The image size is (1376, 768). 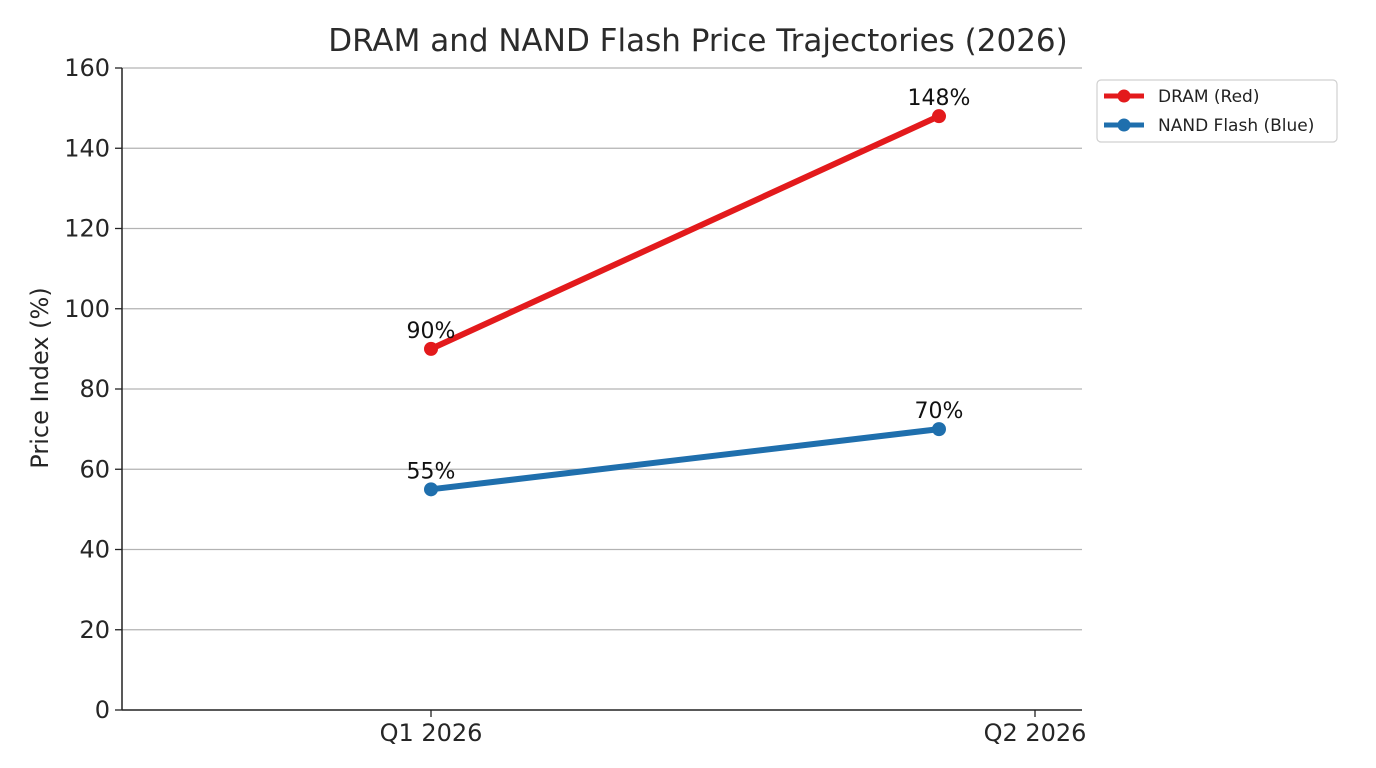 I want to click on data-label-0-1: 148%, so click(x=939, y=98).